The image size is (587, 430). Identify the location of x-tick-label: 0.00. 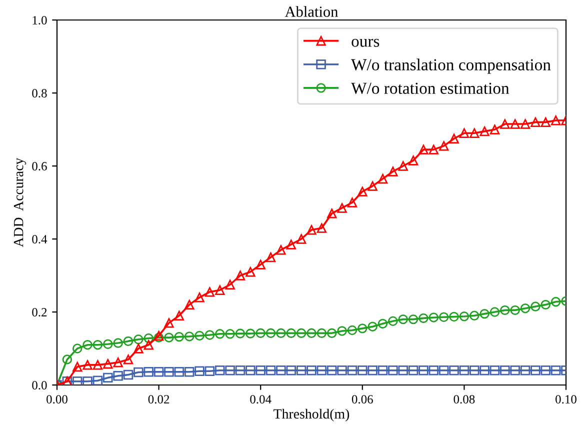
(57, 399).